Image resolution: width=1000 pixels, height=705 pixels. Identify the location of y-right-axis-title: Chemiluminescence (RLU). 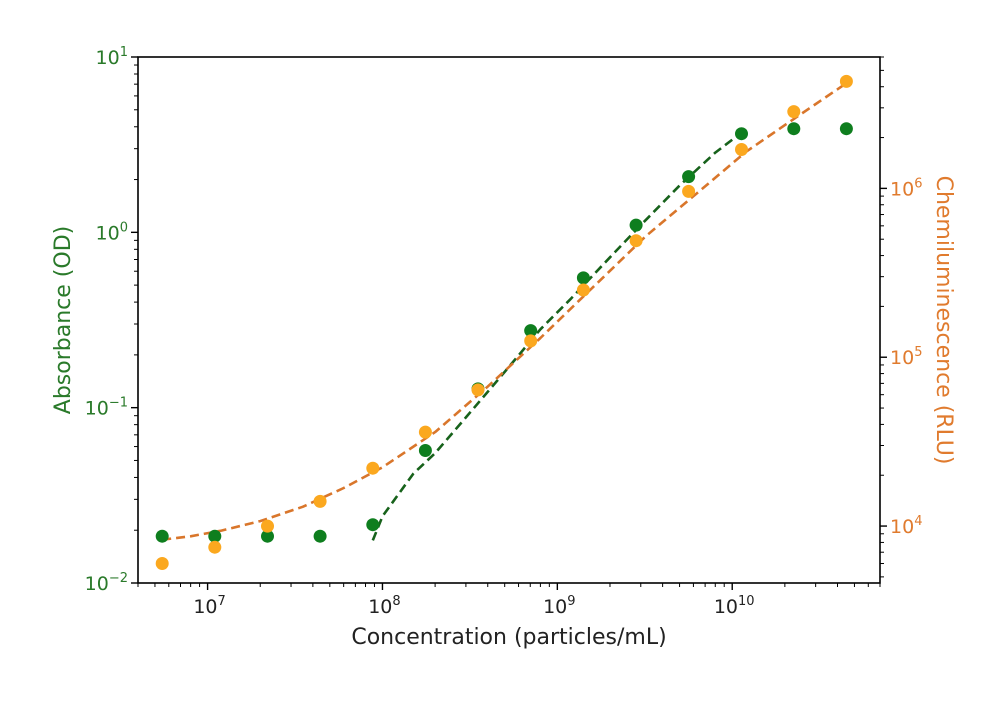
(943, 320).